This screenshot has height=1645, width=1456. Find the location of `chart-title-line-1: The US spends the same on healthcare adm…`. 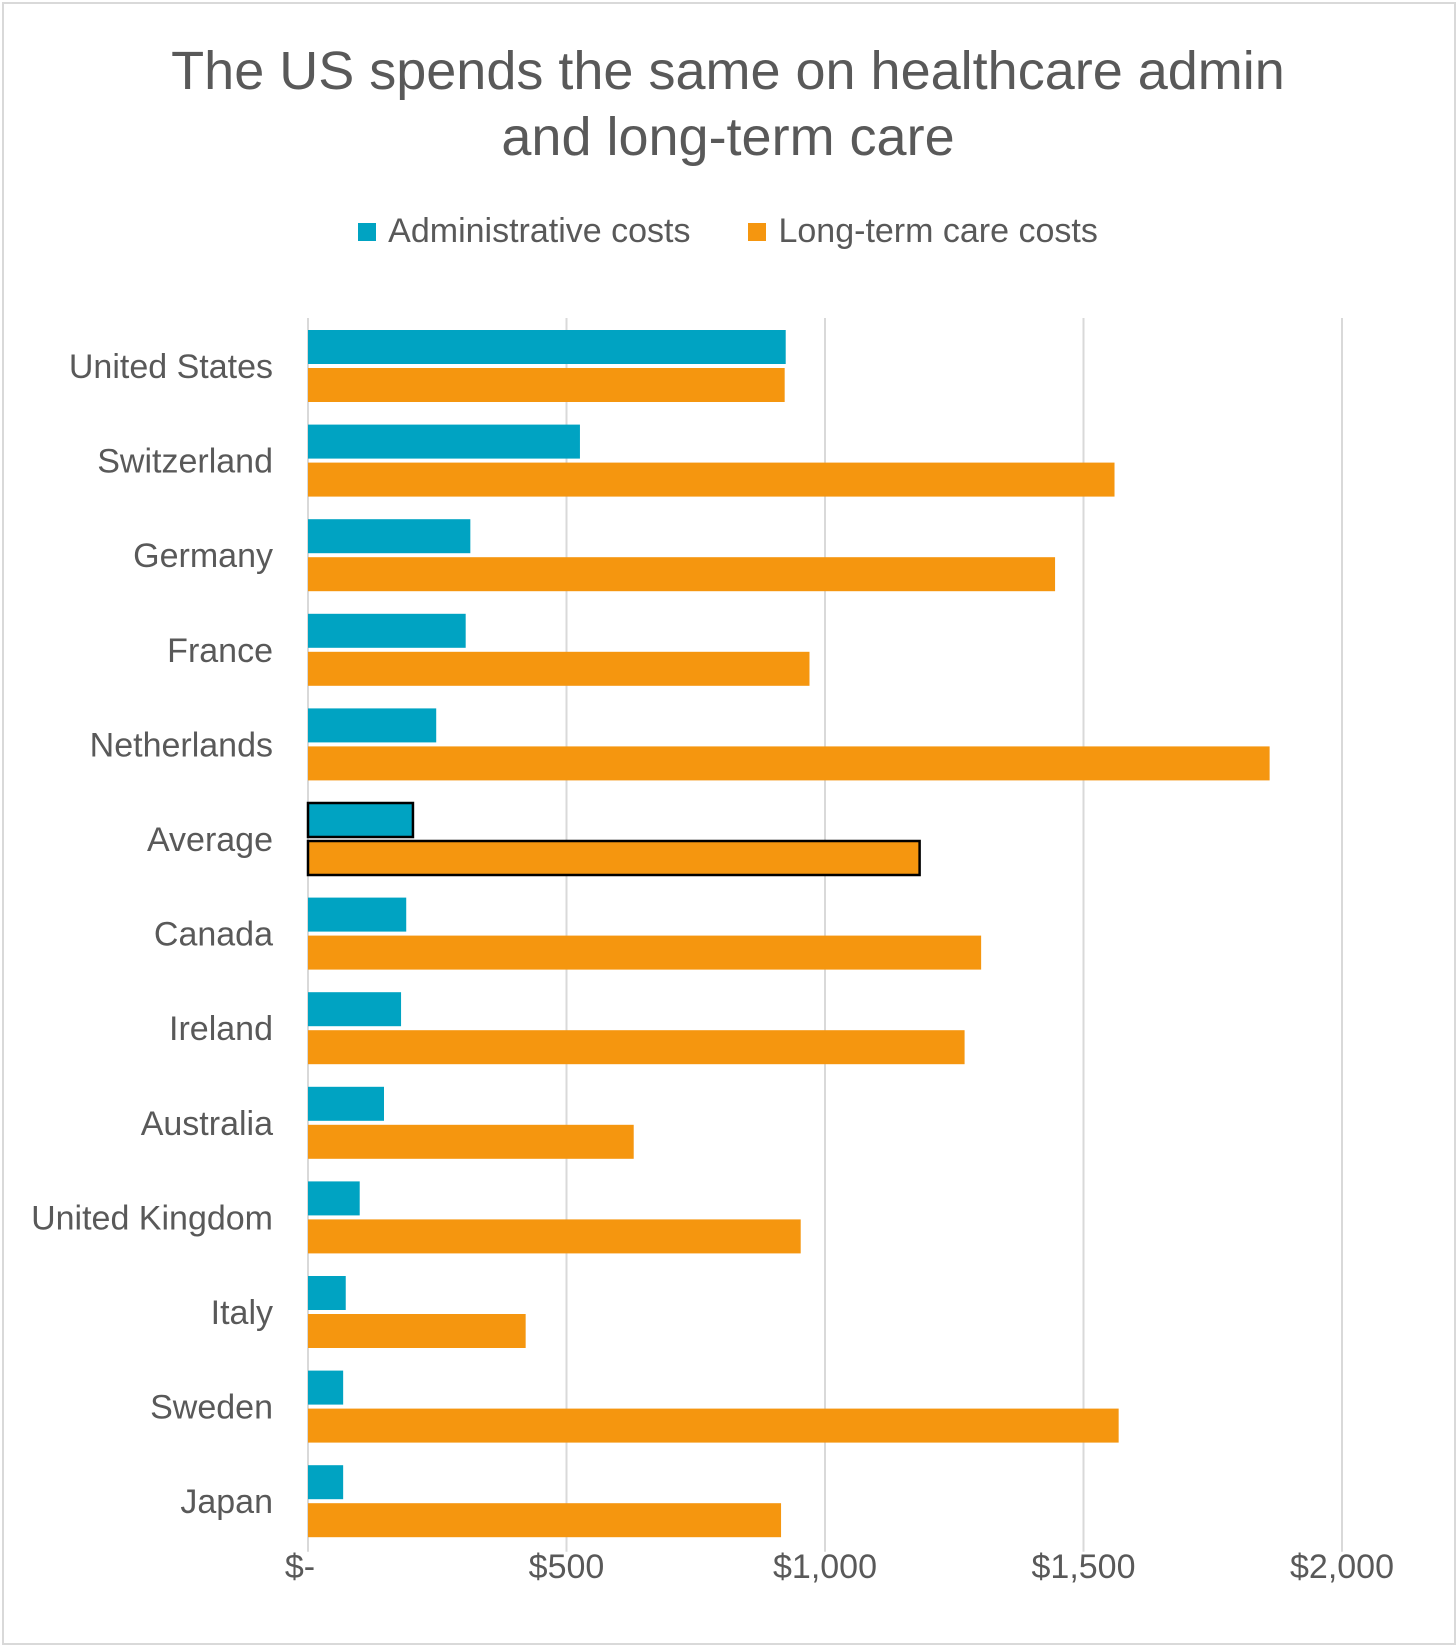

chart-title-line-1: The US spends the same on healthcare adm… is located at coordinates (728, 71).